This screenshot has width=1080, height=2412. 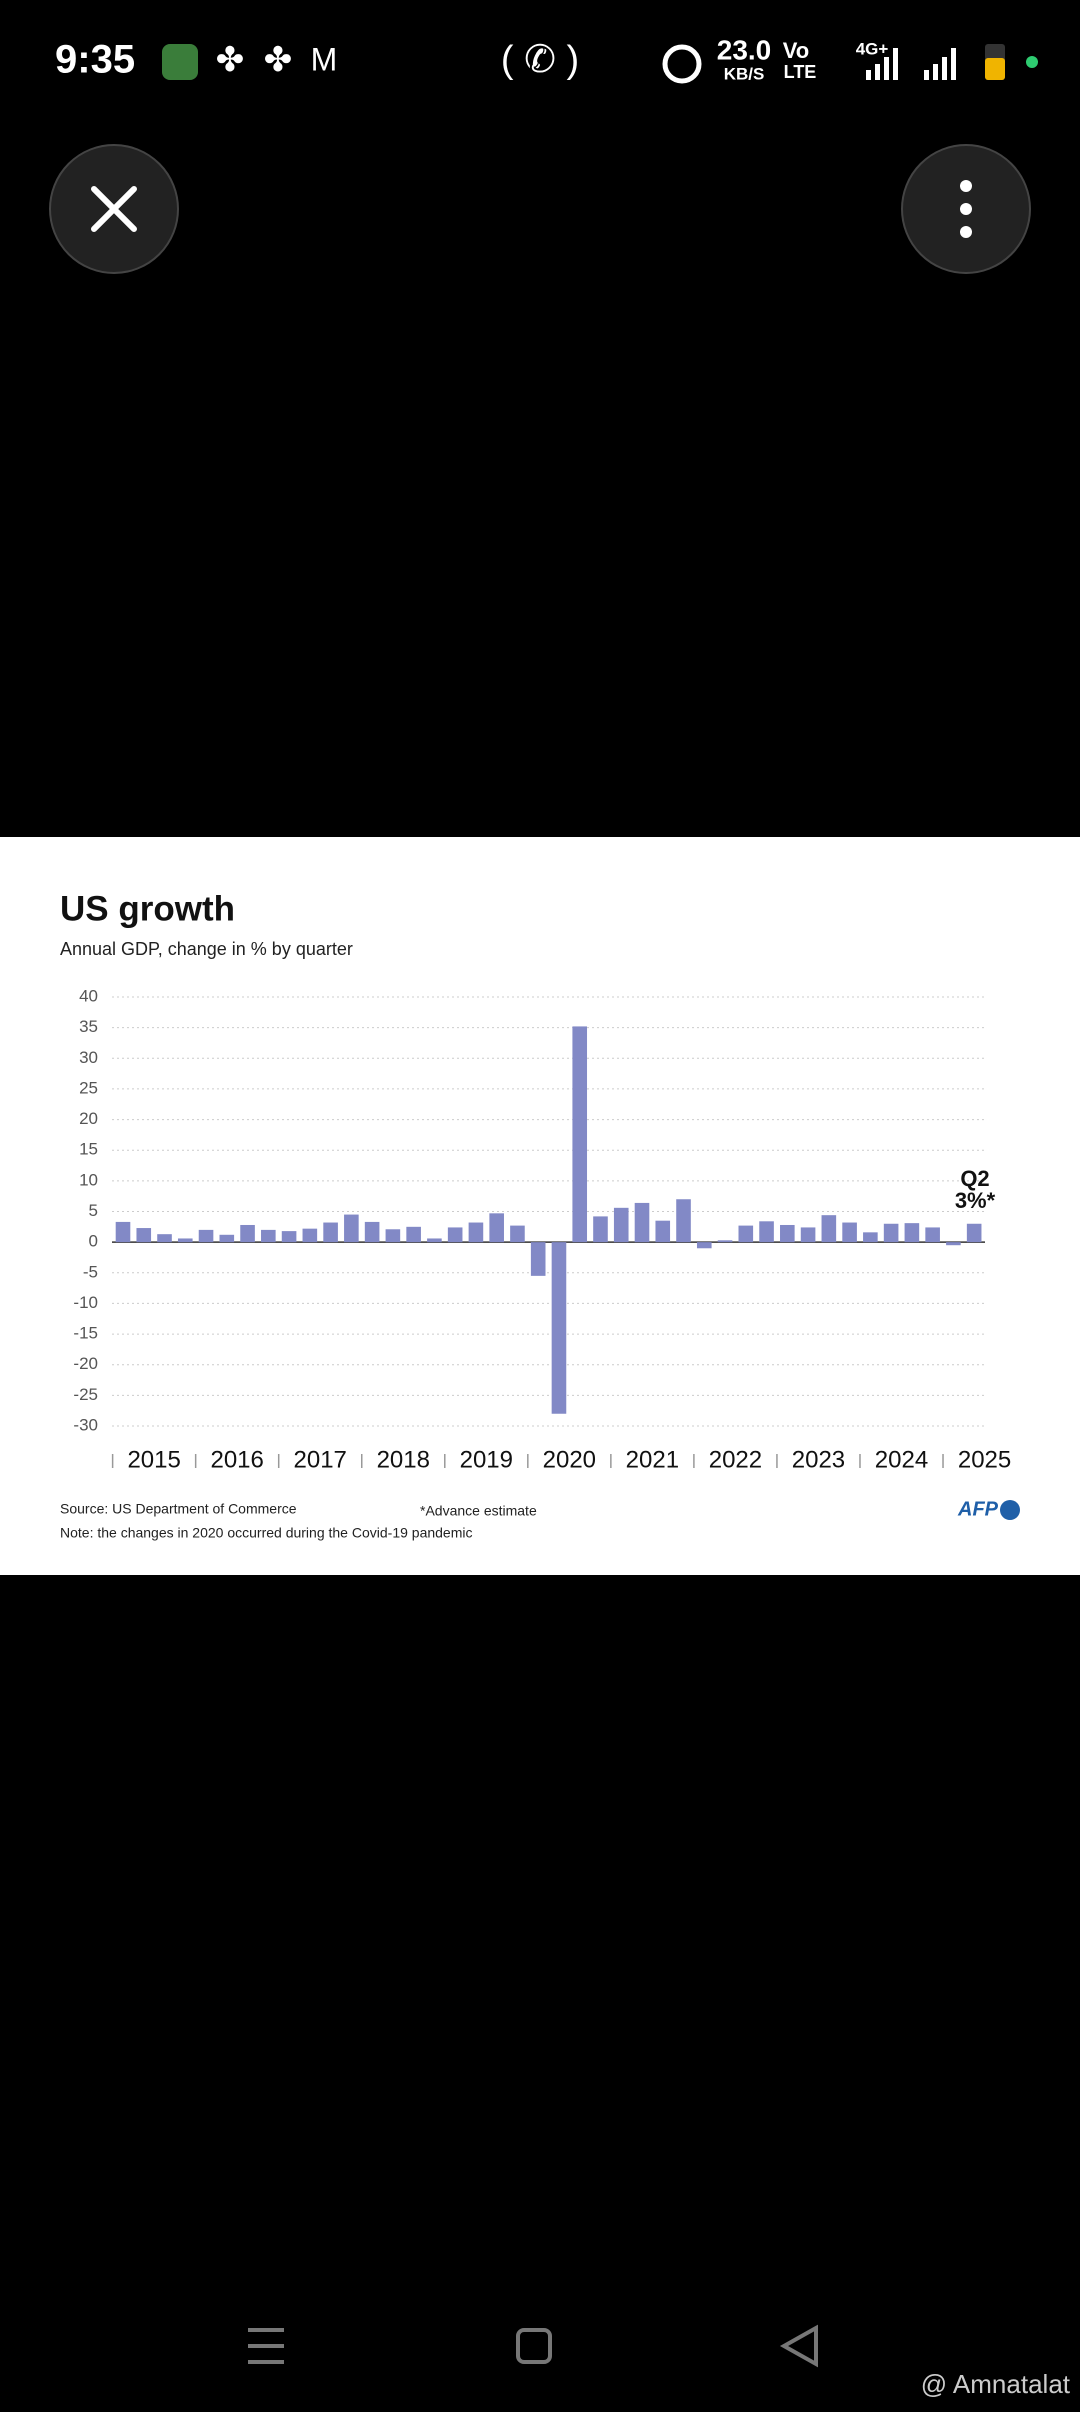 I want to click on x-tick-label: 2017, so click(x=320, y=1459).